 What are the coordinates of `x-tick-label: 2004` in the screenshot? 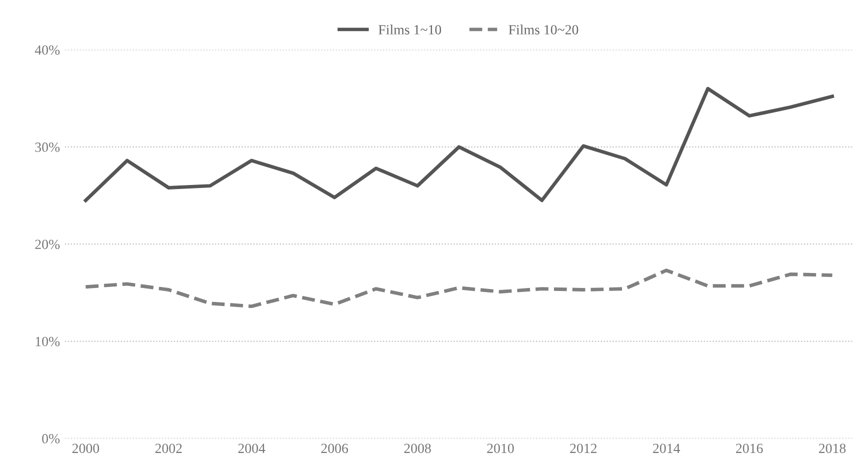 It's located at (252, 449).